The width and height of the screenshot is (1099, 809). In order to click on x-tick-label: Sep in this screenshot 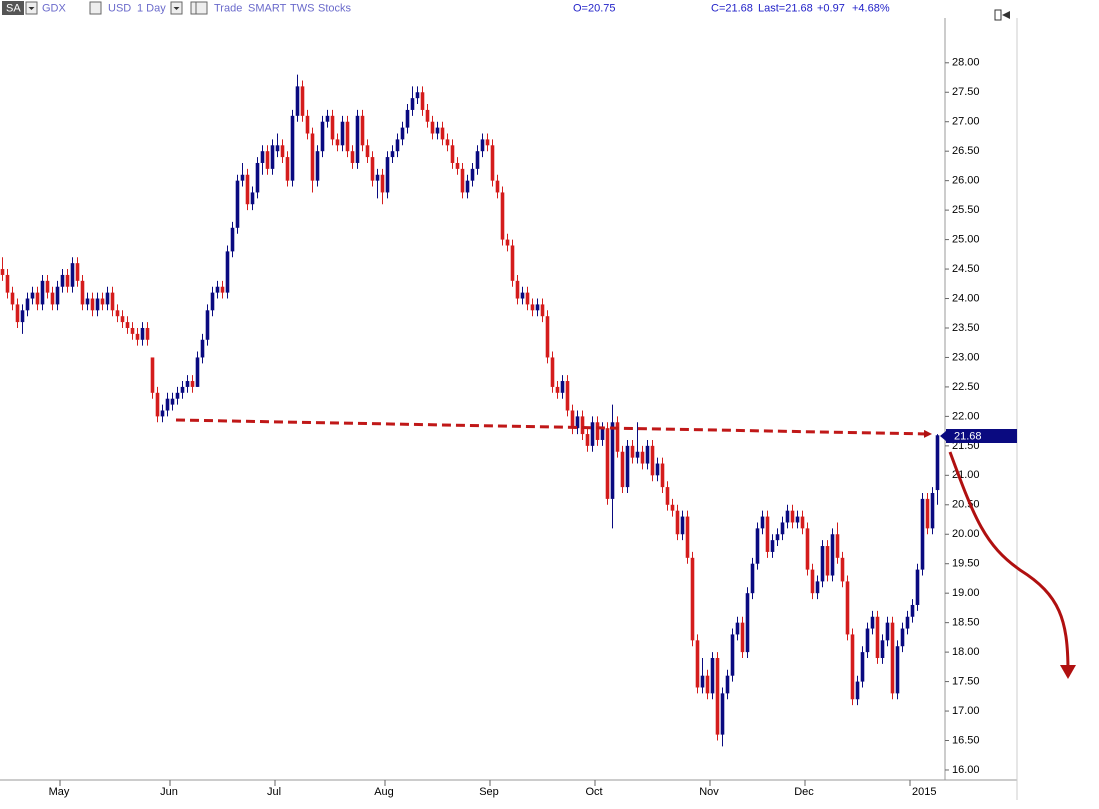, I will do `click(489, 792)`.